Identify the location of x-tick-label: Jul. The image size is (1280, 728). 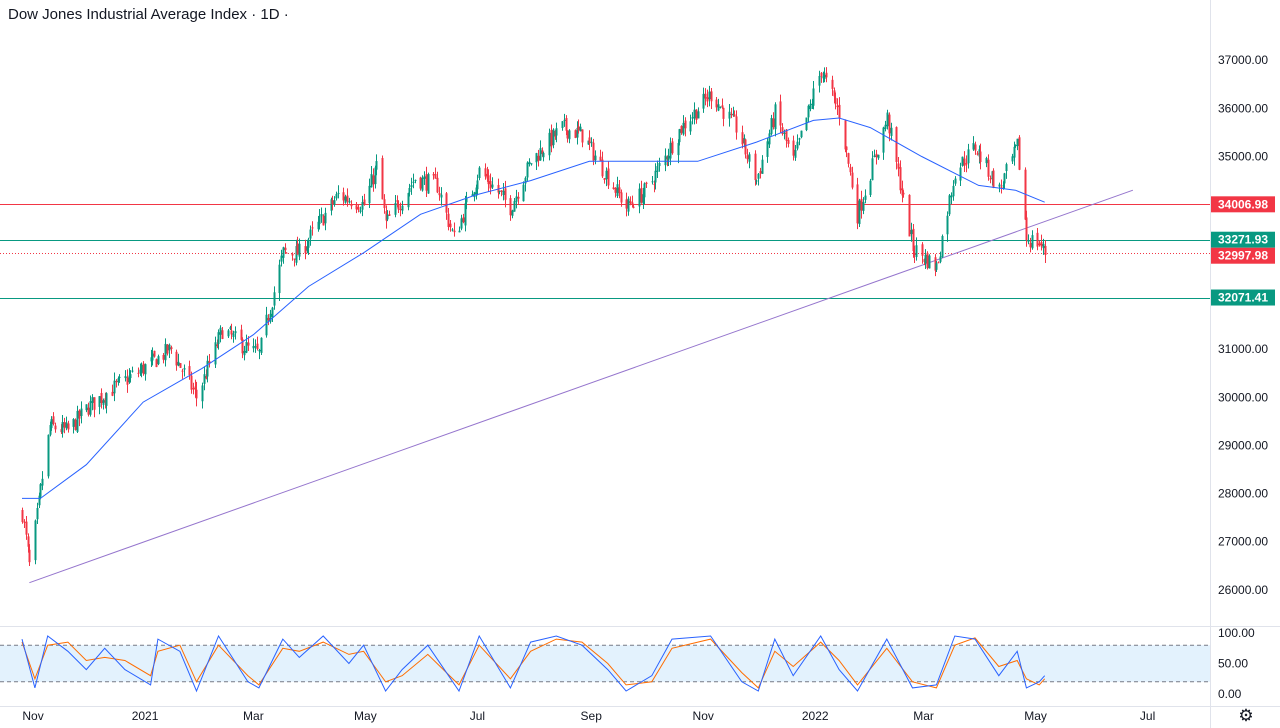
(1147, 716).